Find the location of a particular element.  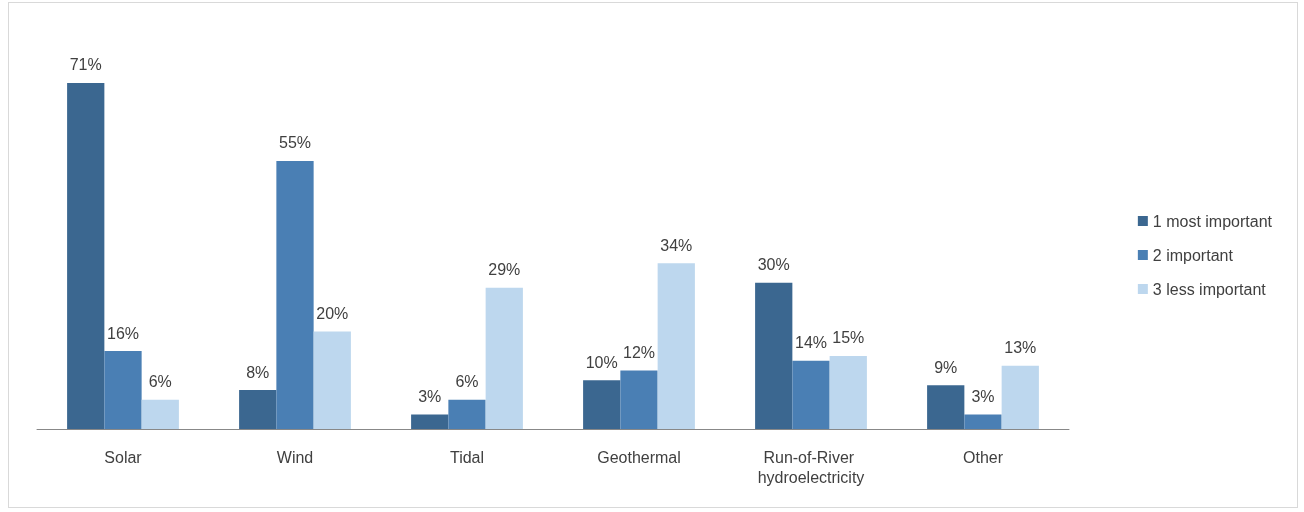

data-label: 71% is located at coordinates (85, 65).